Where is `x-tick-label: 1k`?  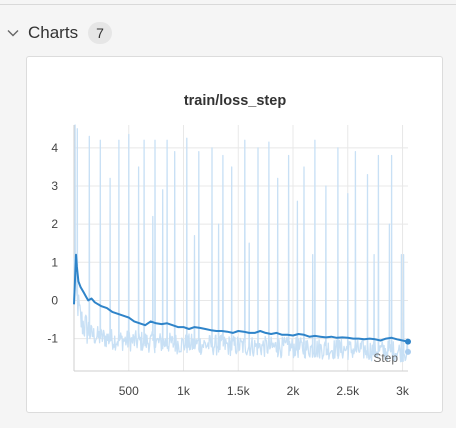 x-tick-label: 1k is located at coordinates (184, 391).